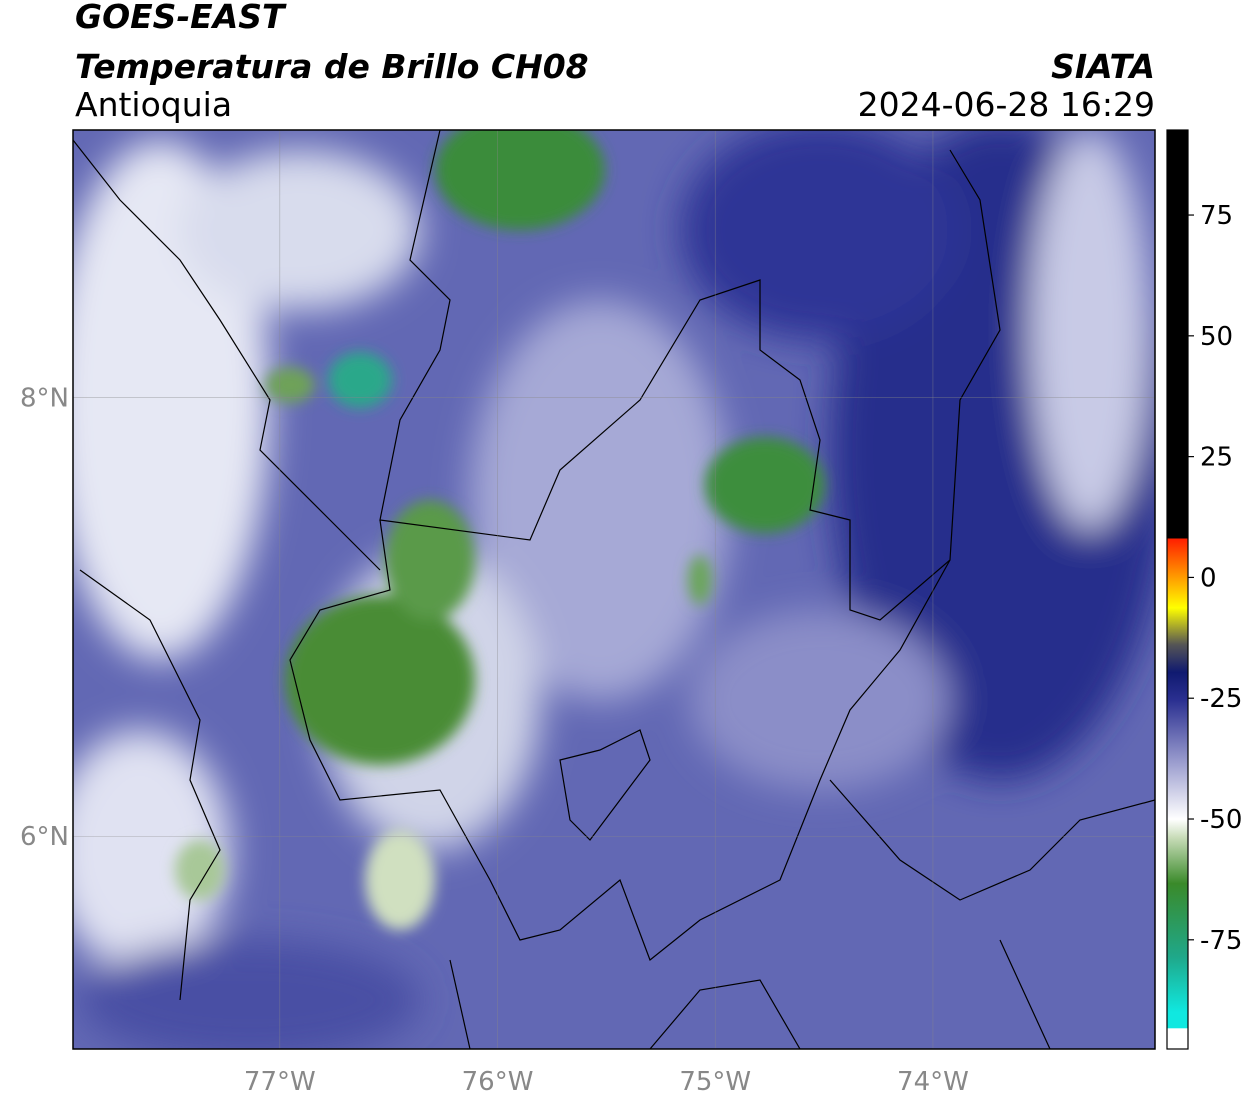 This screenshot has width=1252, height=1099. What do you see at coordinates (1221, 941) in the screenshot?
I see `colorbar-tick-label: -75` at bounding box center [1221, 941].